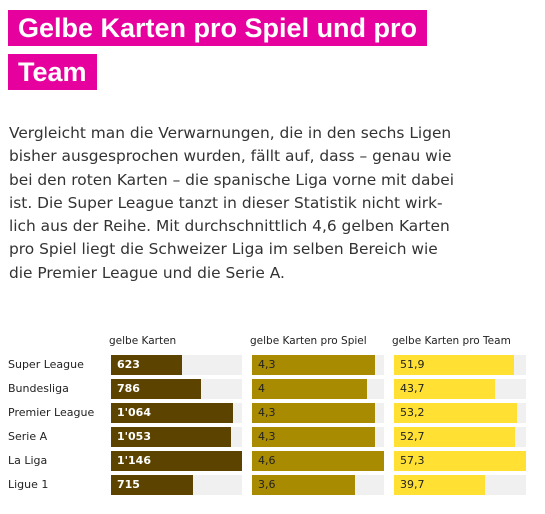  What do you see at coordinates (156, 389) in the screenshot?
I see `bar-gelbe-karten-bundesliga` at bounding box center [156, 389].